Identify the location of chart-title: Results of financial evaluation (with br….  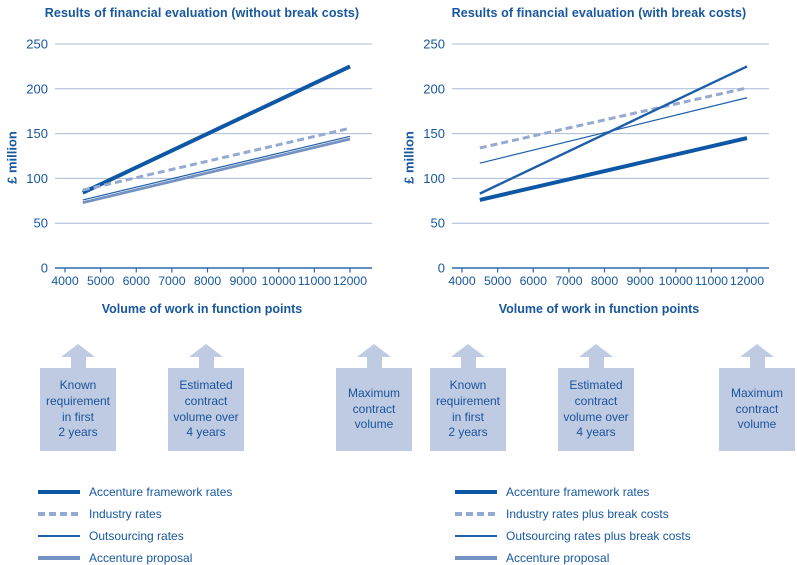
(599, 13).